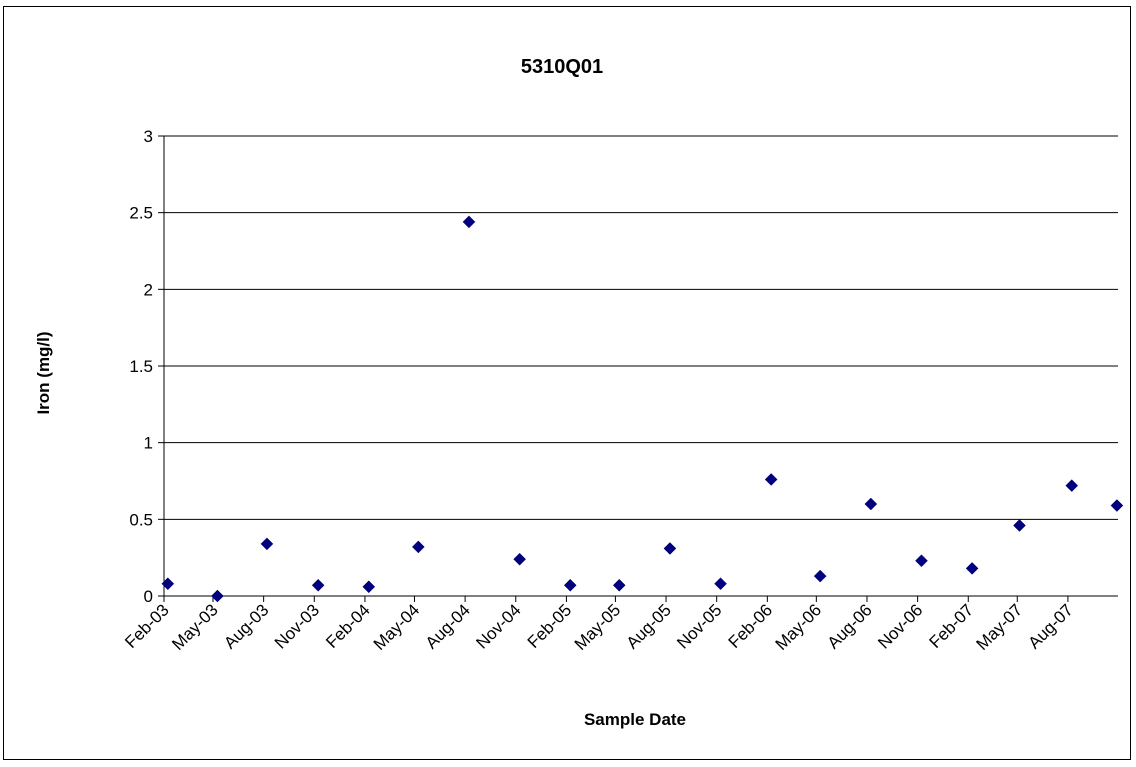  I want to click on x-tick-label: Feb-06, so click(751, 626).